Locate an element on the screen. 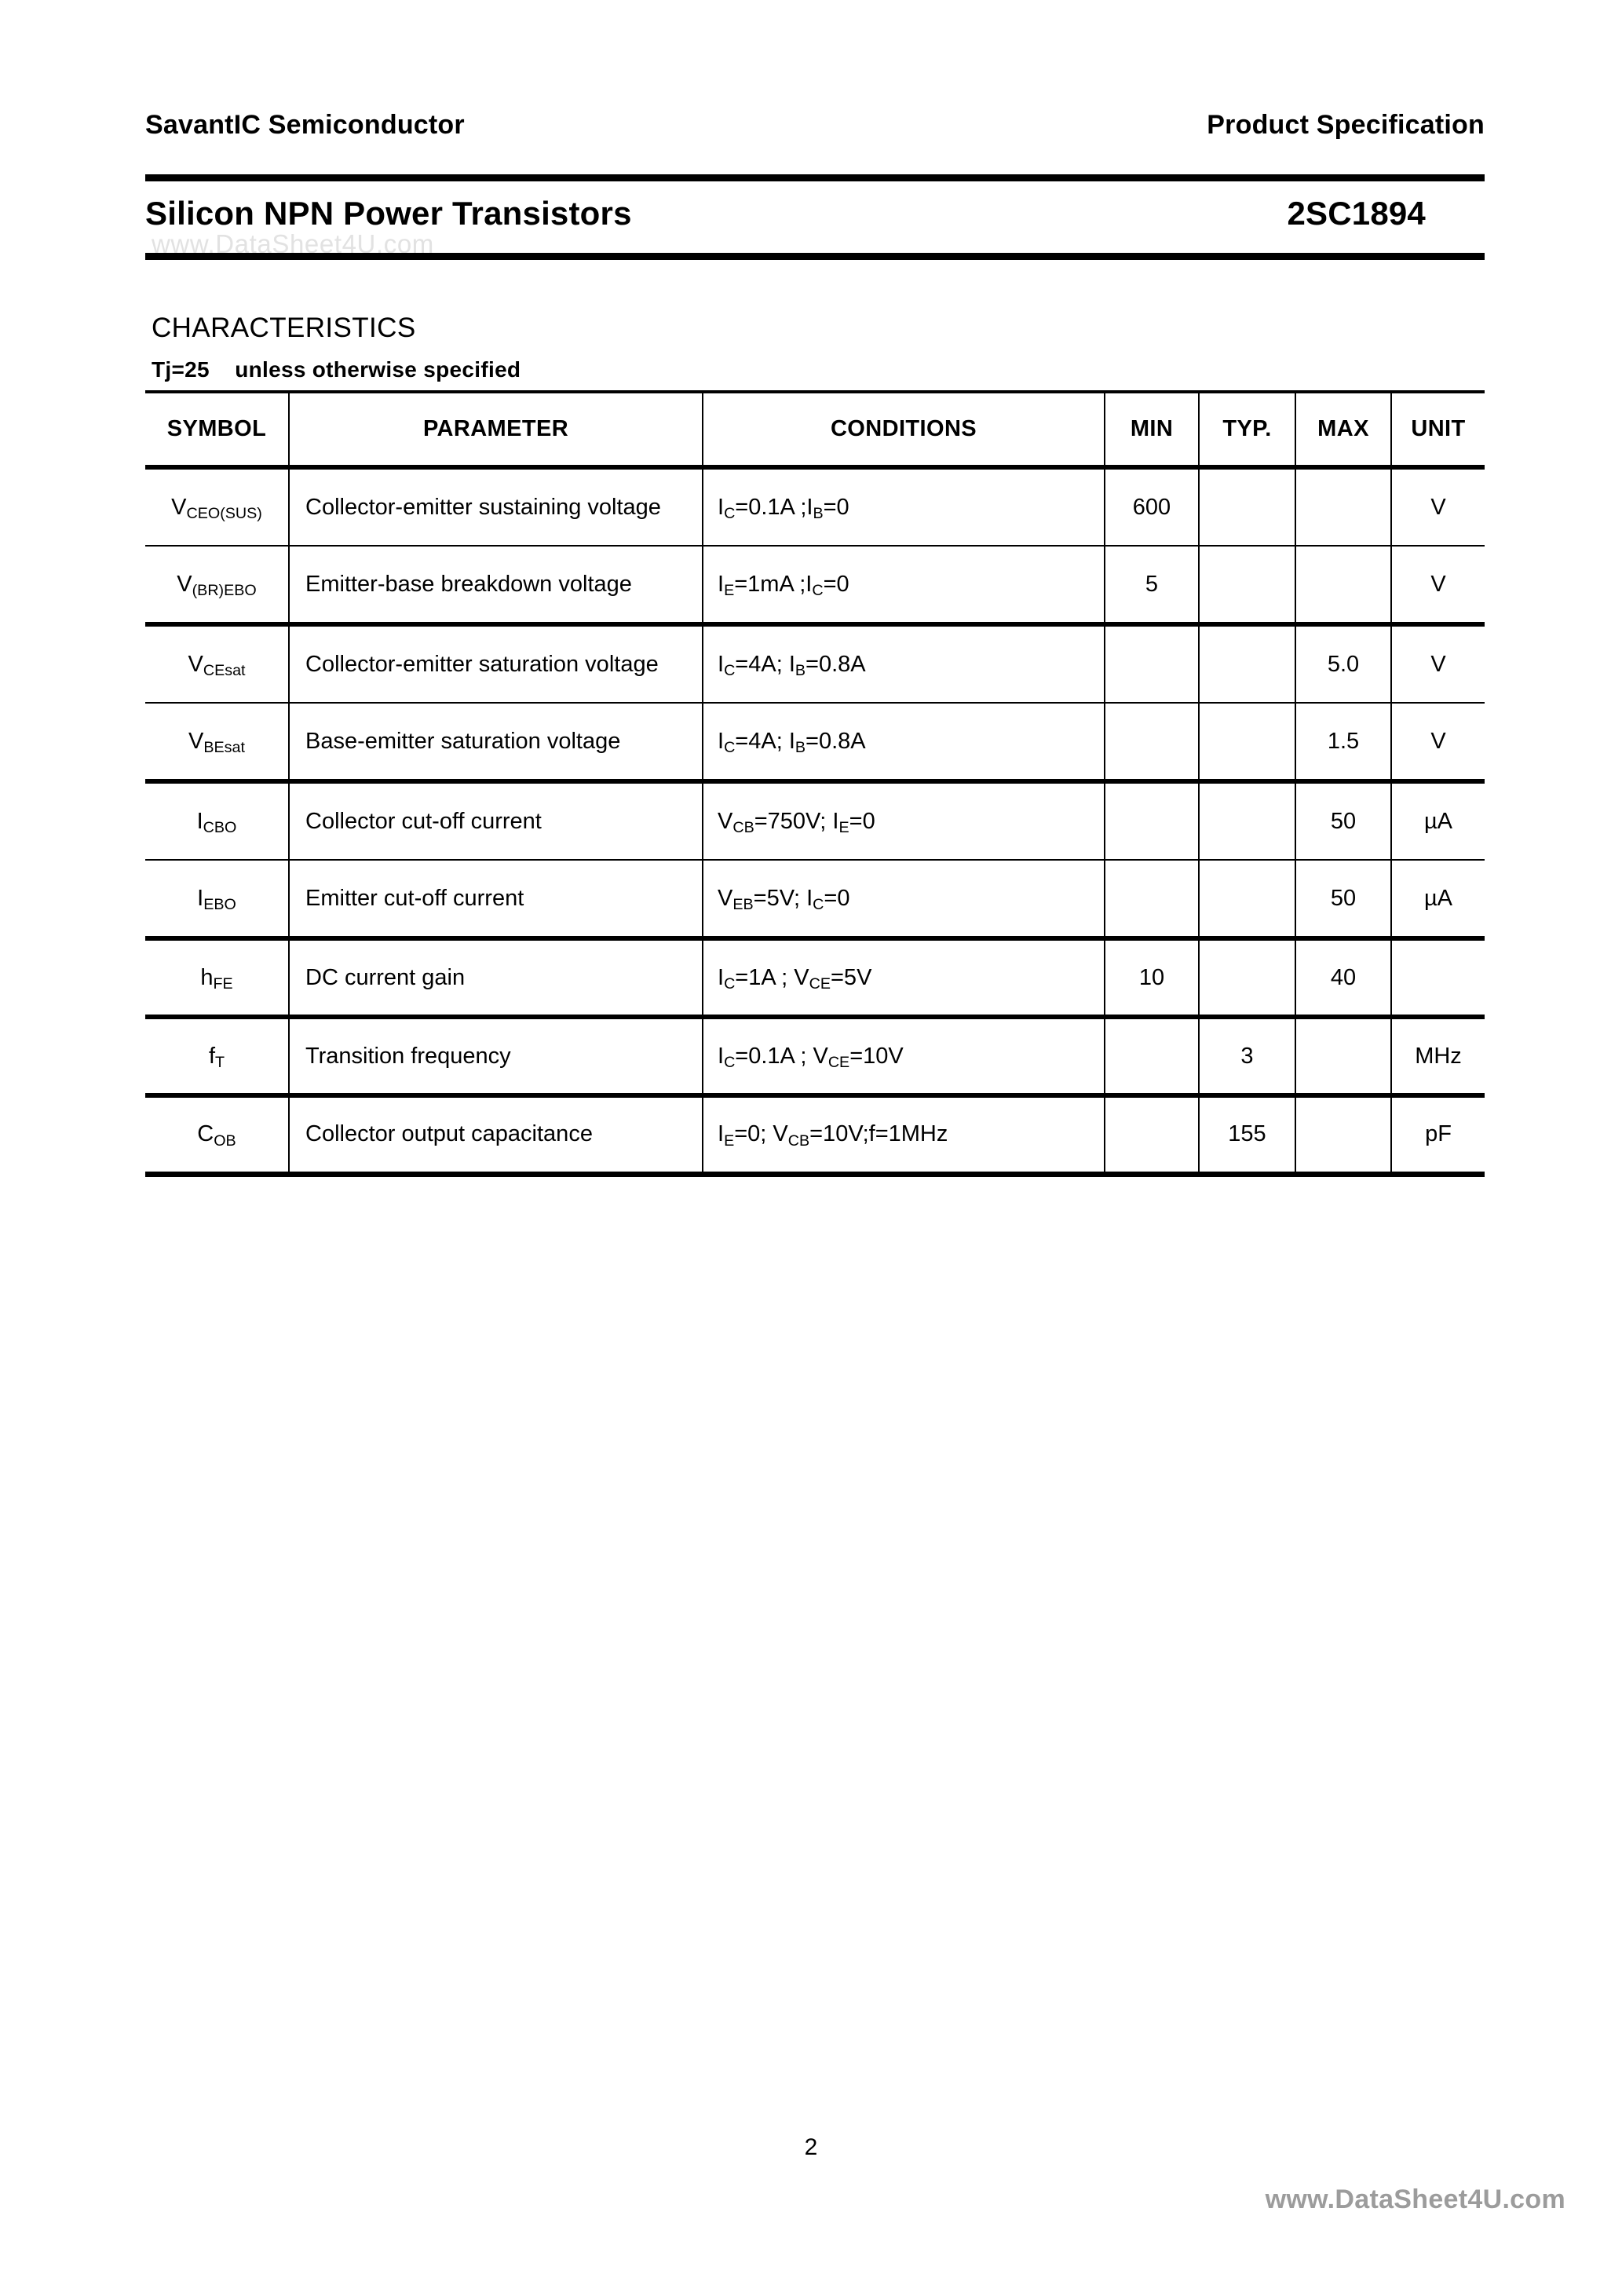  cell-symbol: VCEO(SUS) is located at coordinates (217, 507).